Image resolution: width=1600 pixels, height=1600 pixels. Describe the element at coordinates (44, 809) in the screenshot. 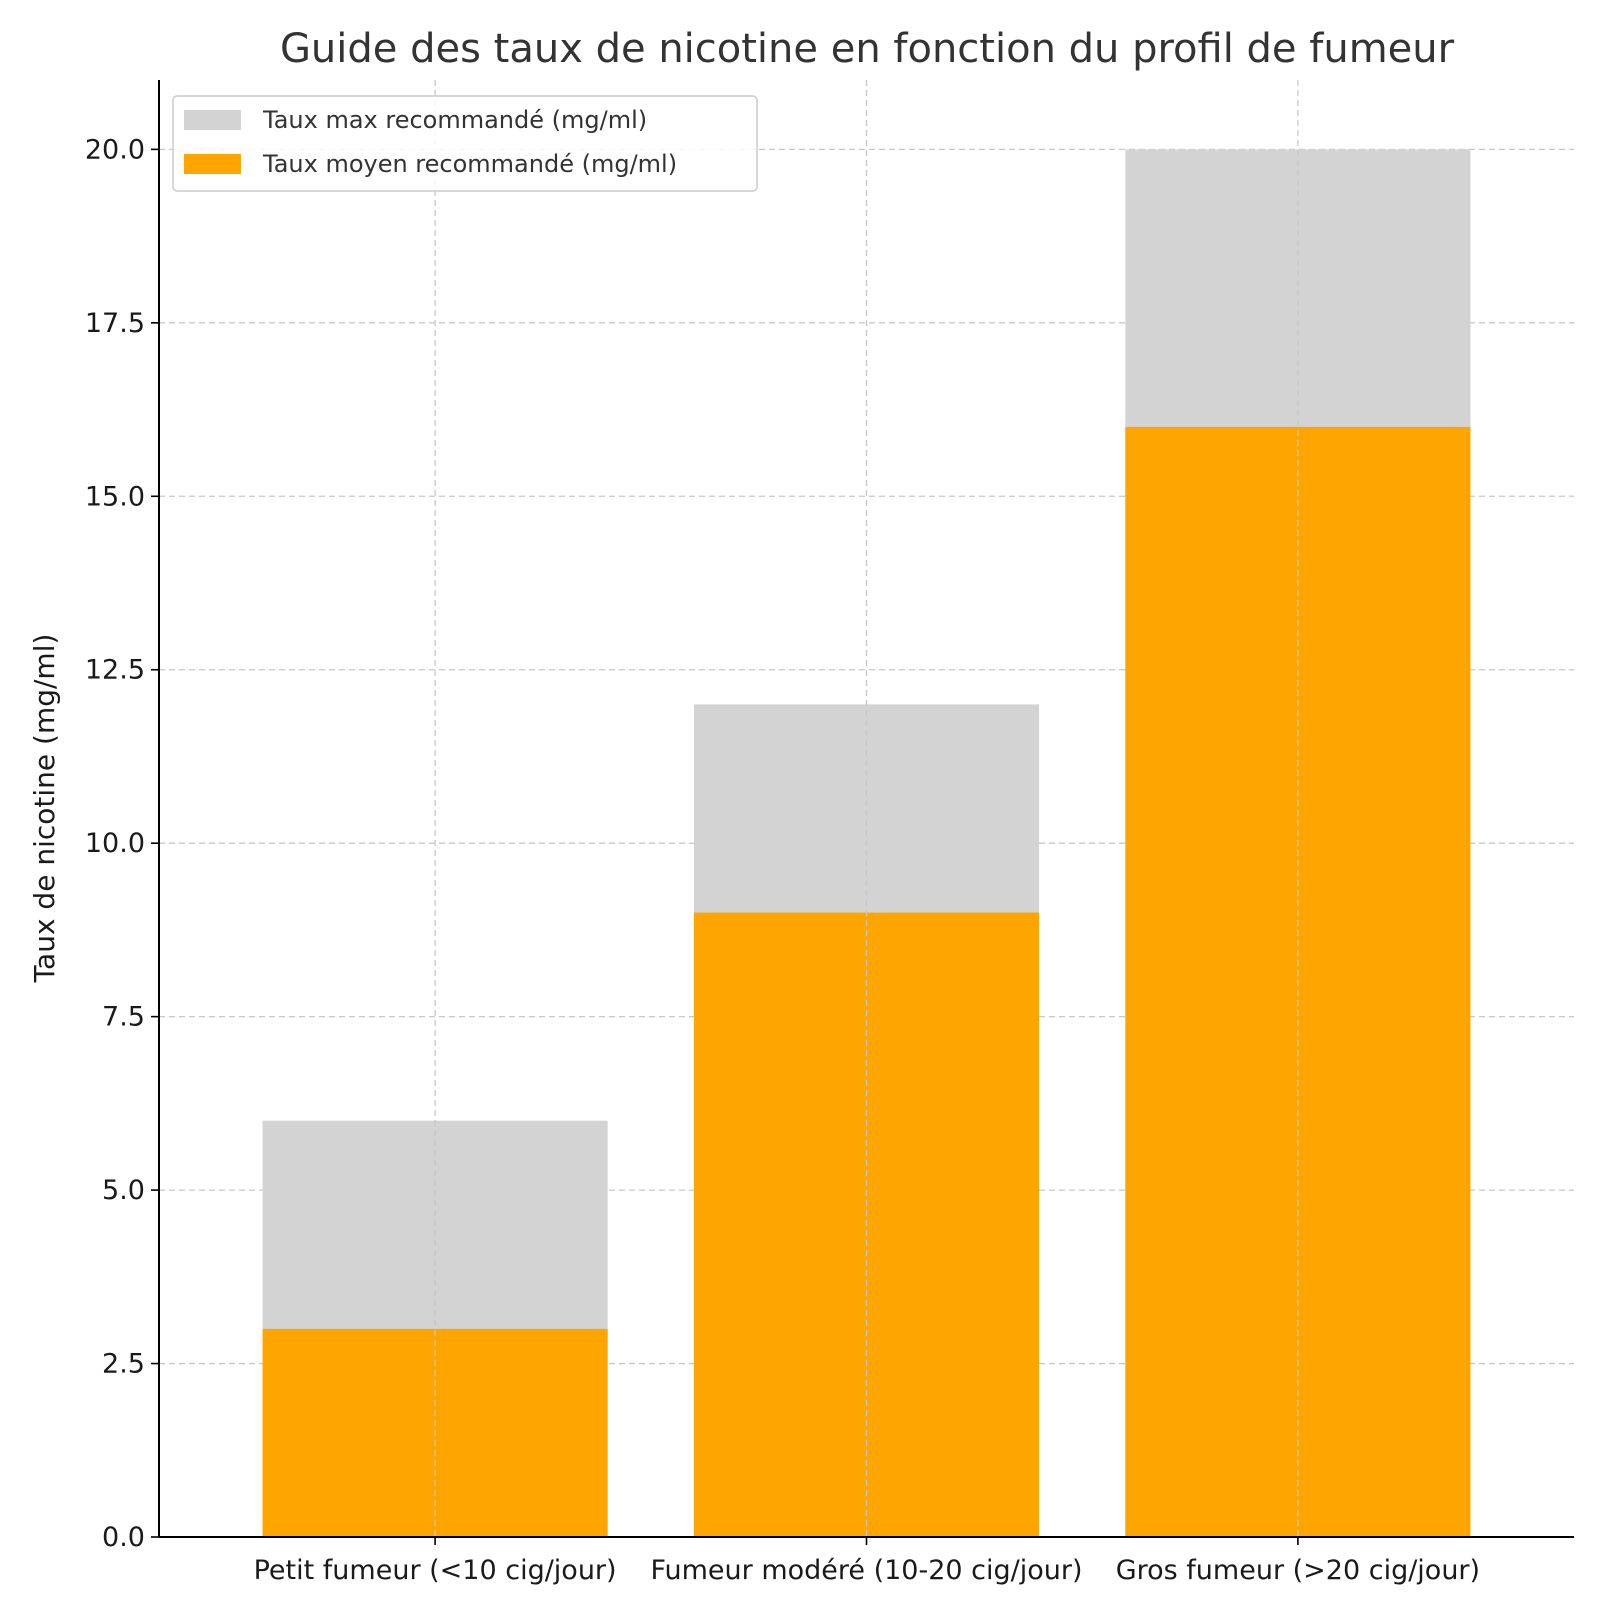

I see `y-axis-label: Taux de nicotine (mg/ml)` at that location.